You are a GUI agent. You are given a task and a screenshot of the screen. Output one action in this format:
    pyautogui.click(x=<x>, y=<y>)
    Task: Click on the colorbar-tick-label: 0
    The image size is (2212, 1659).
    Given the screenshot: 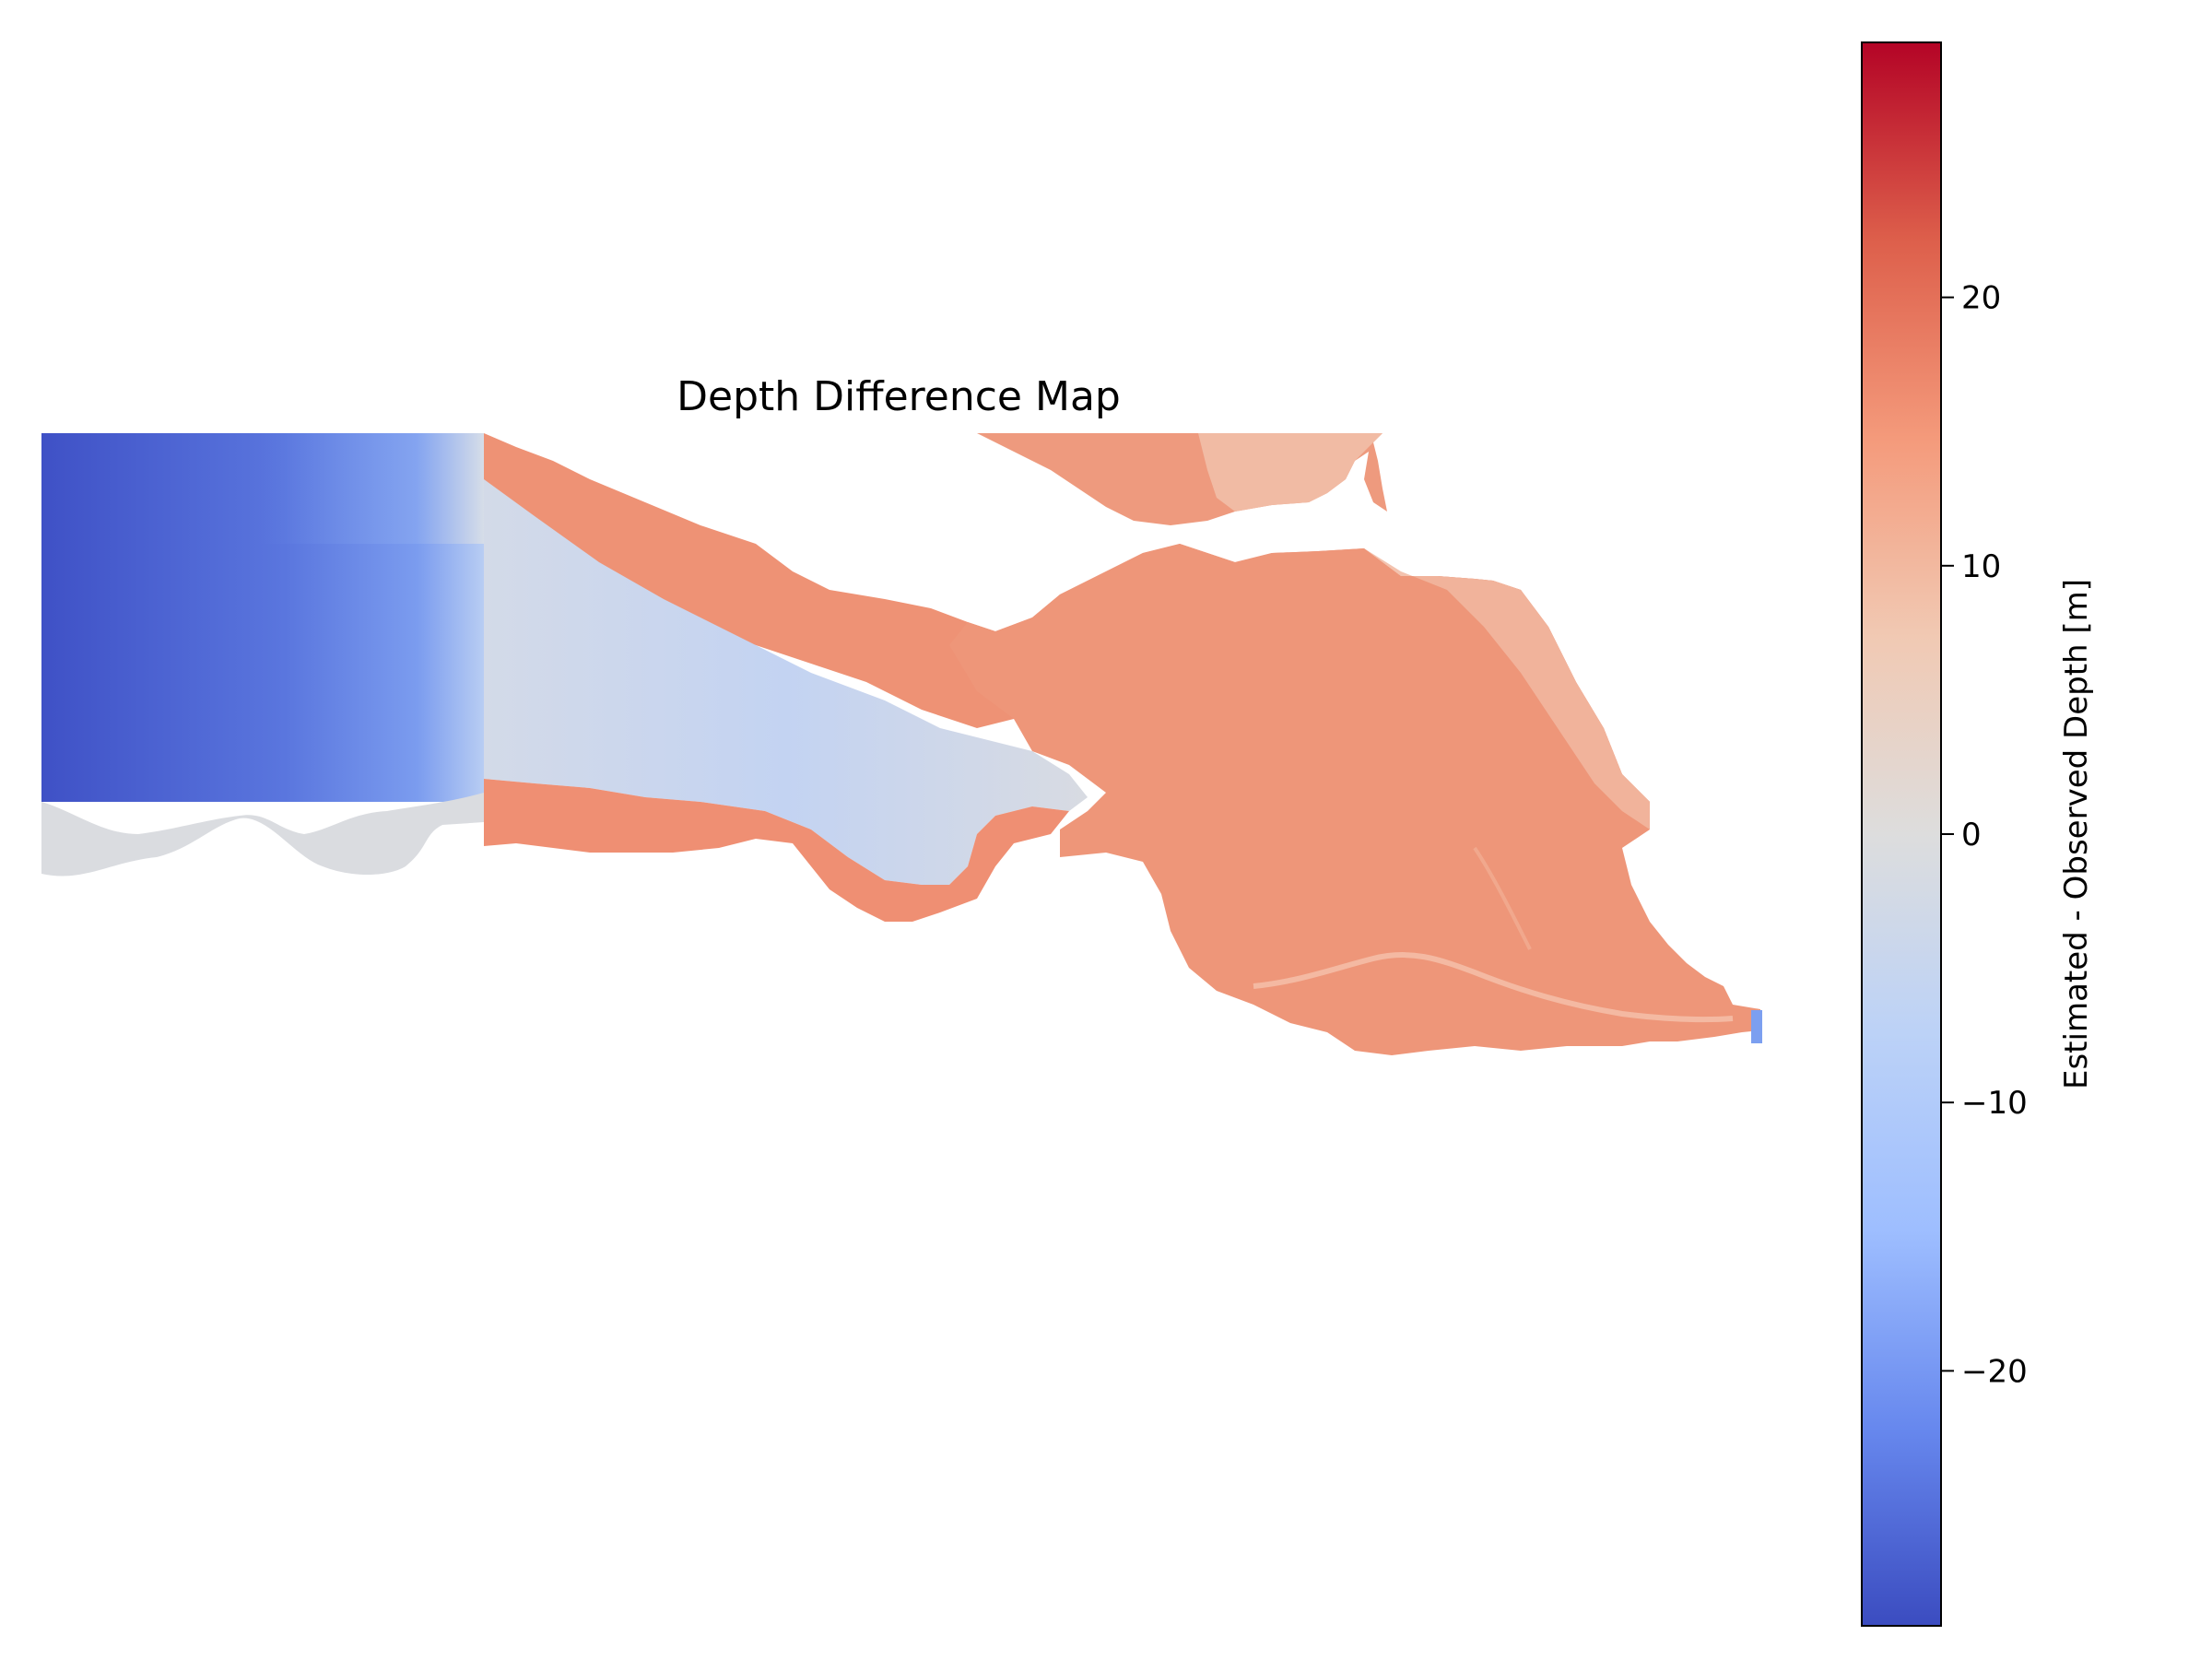 What is the action you would take?
    pyautogui.click(x=1971, y=835)
    